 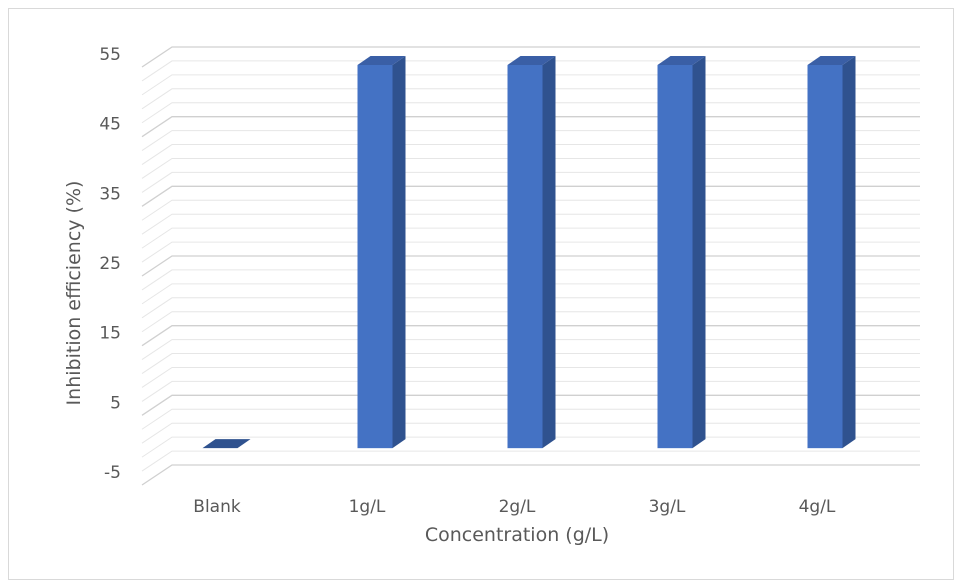 I want to click on x-tick-label: 1g/L, so click(x=367, y=507).